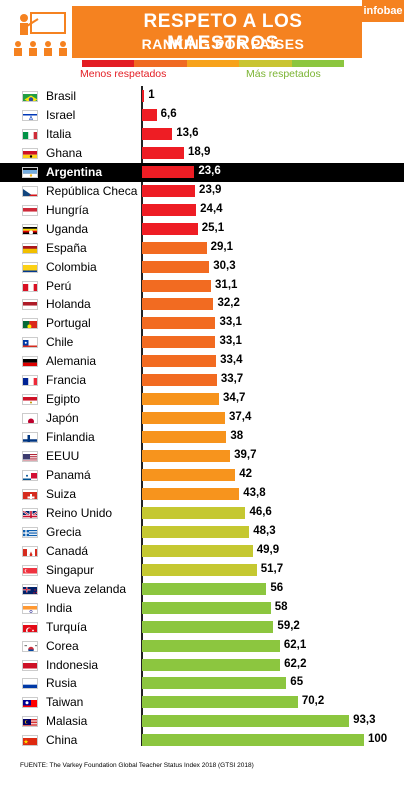 This screenshot has width=404, height=785. Describe the element at coordinates (246, 474) in the screenshot. I see `value-label: 42` at that location.